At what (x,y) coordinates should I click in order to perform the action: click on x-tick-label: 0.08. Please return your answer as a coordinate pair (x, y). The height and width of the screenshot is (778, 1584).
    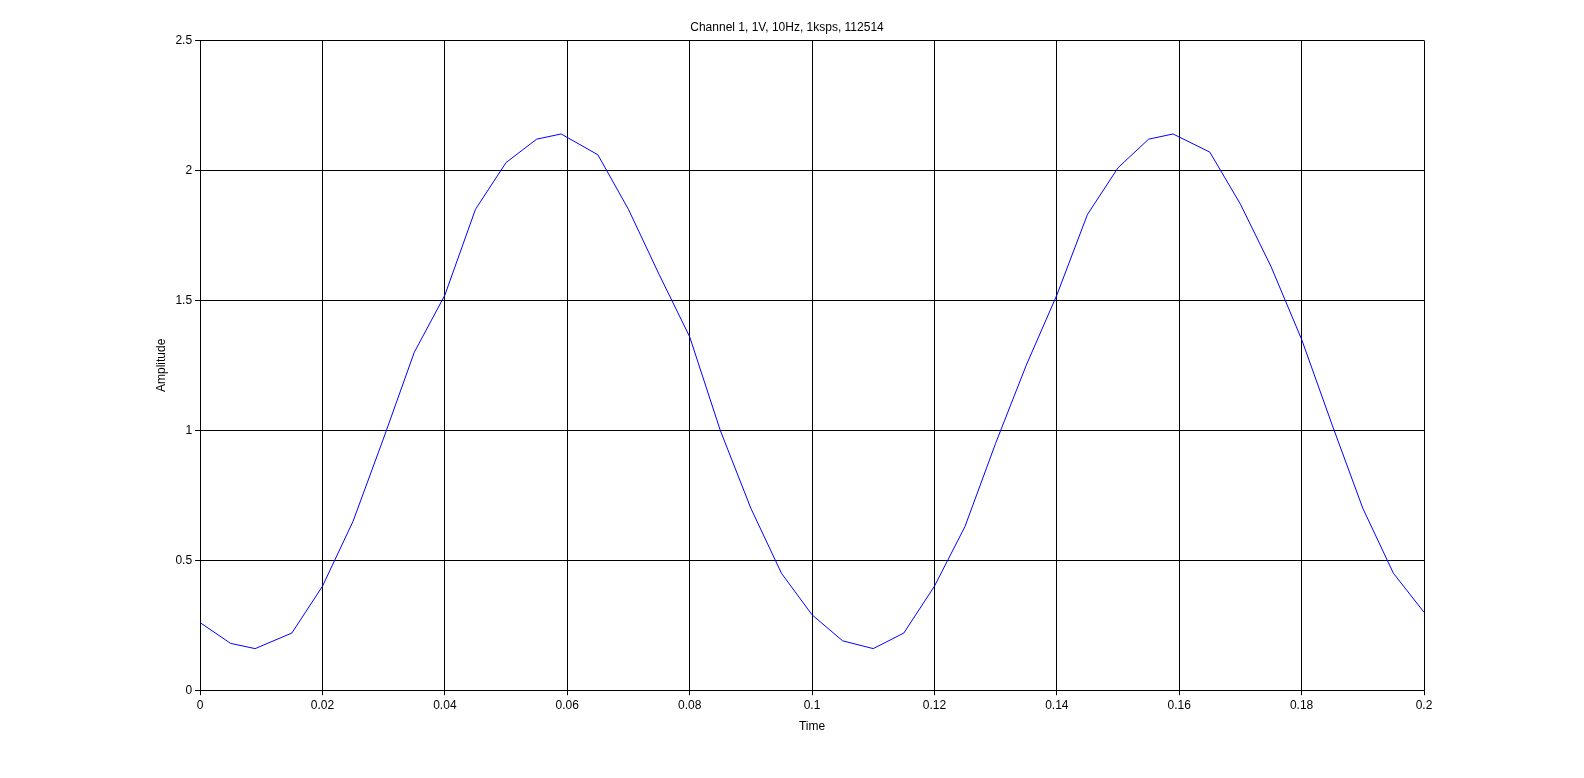
    Looking at the image, I should click on (689, 704).